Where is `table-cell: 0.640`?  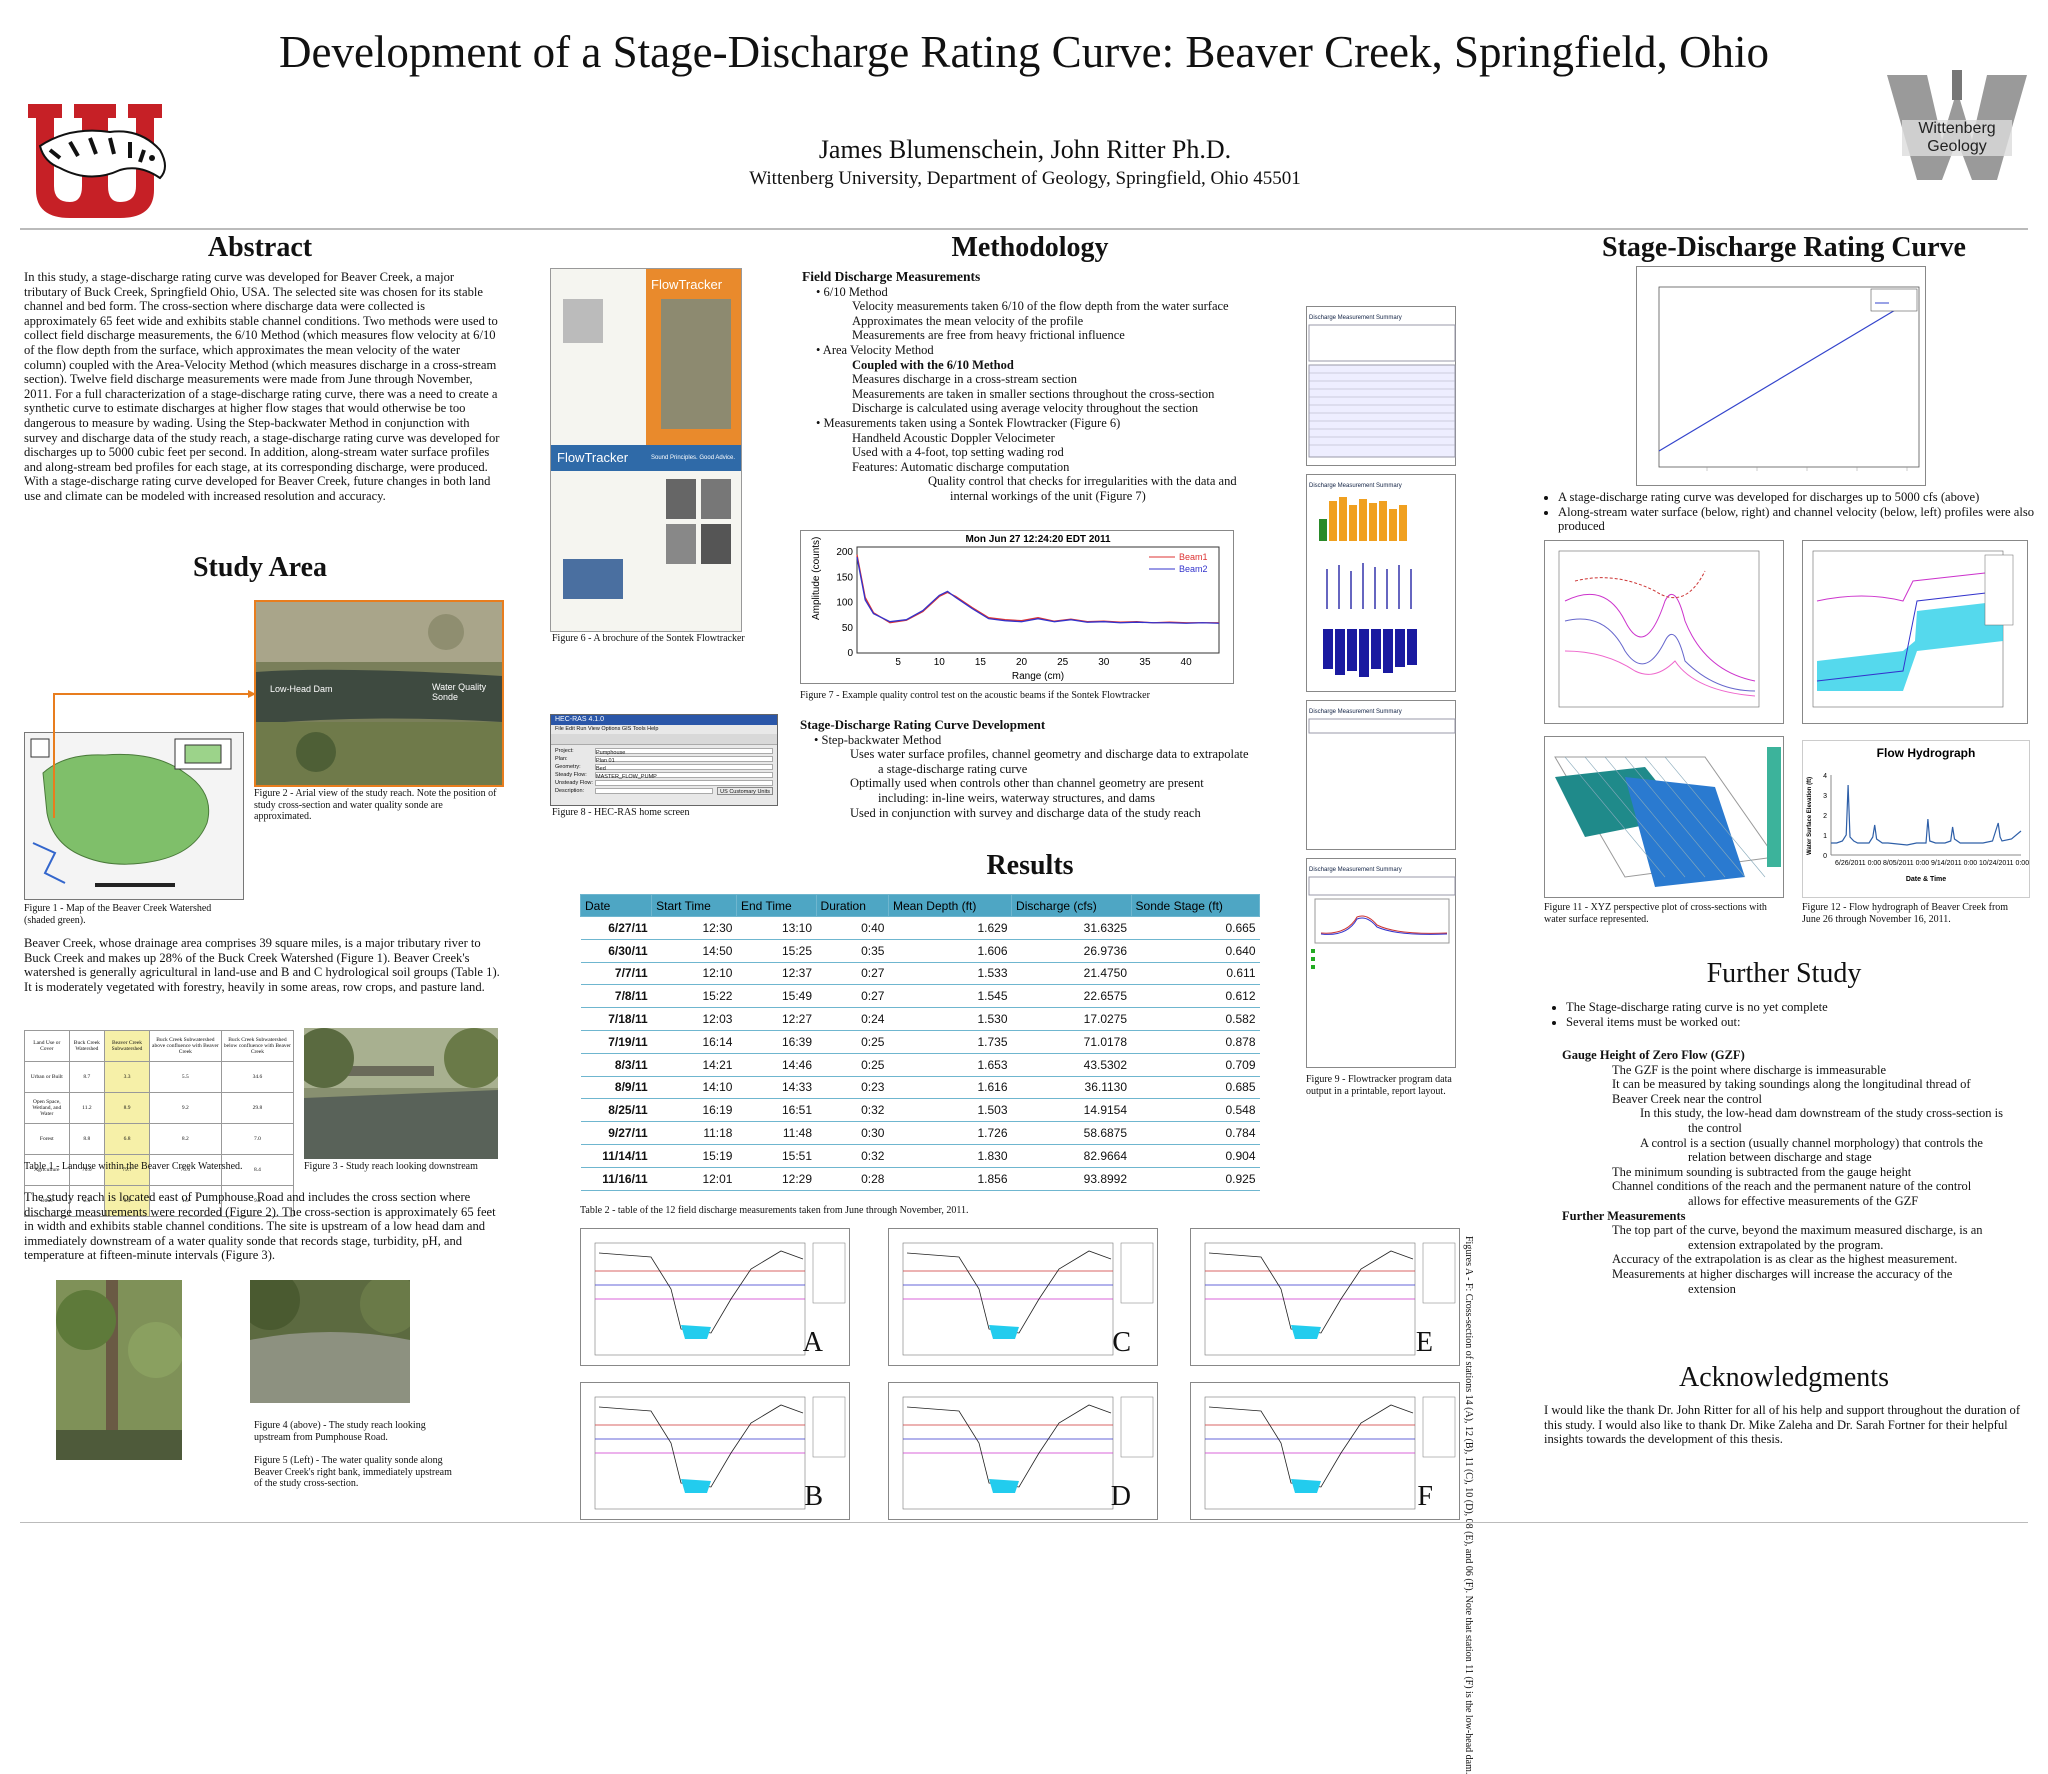
table-cell: 0.640 is located at coordinates (1195, 951).